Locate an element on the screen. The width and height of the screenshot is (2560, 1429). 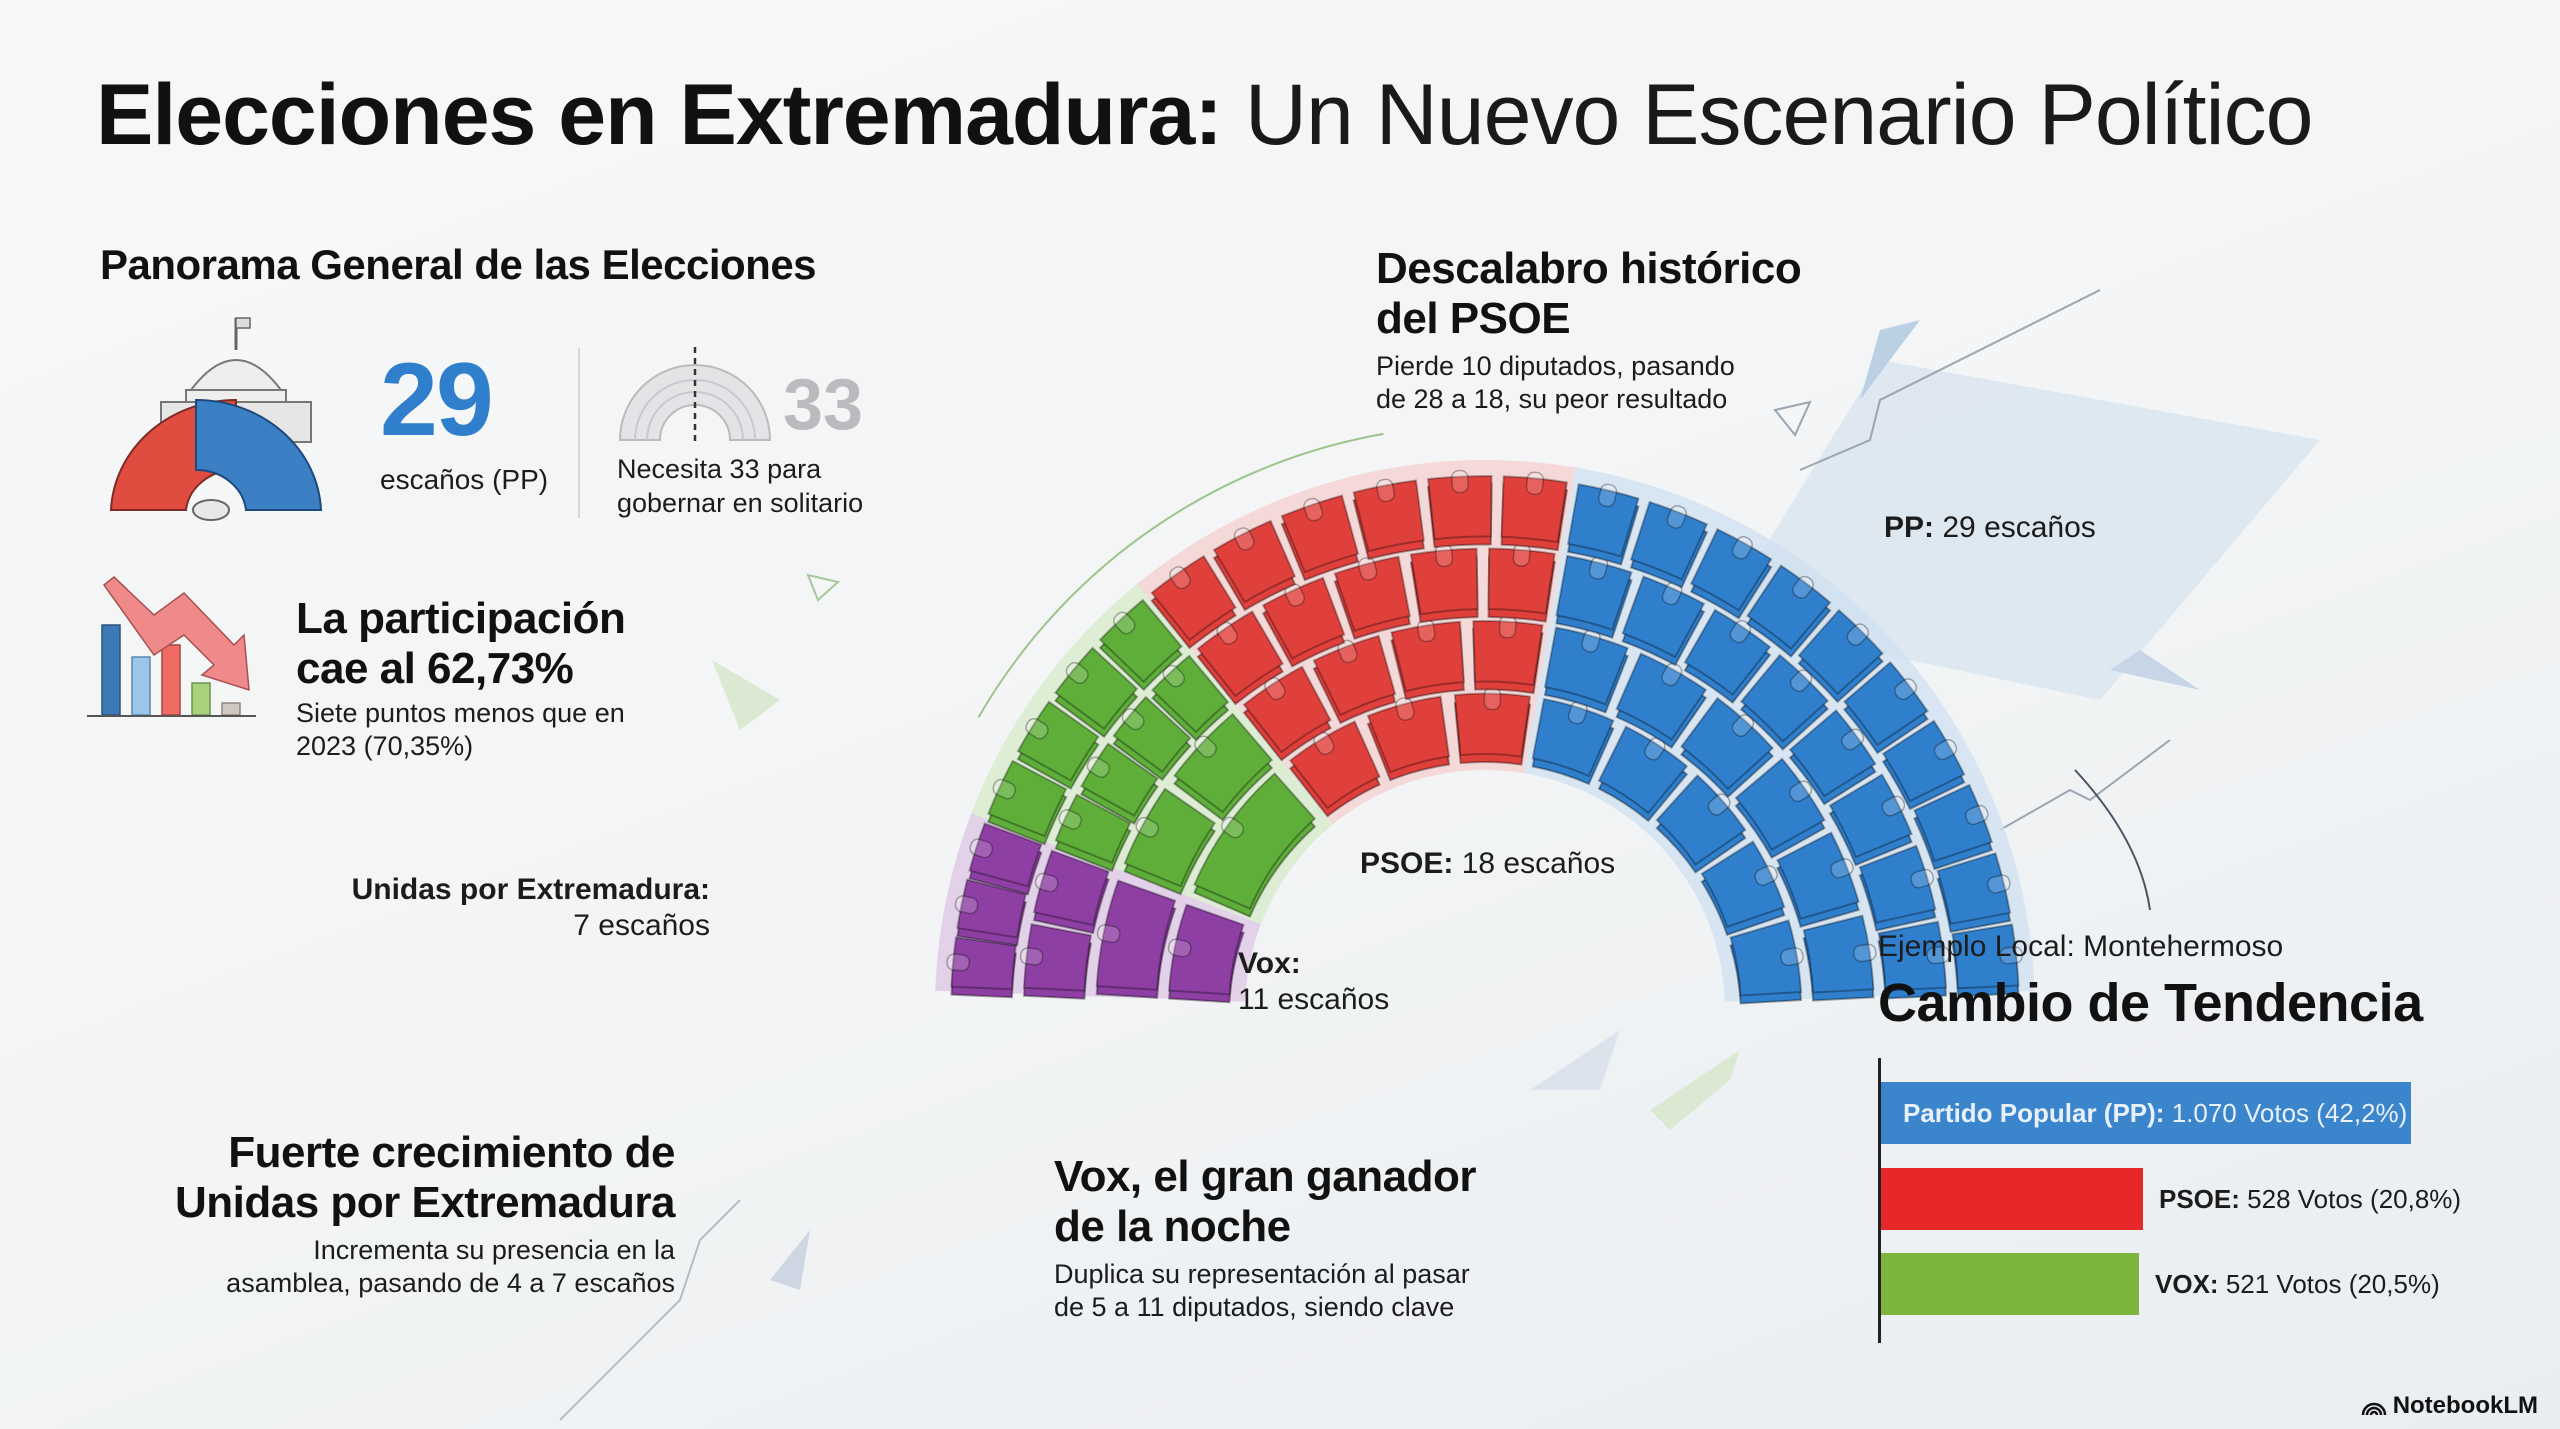
turnout-heading: La participación cae al 62,73% is located at coordinates (461, 644).